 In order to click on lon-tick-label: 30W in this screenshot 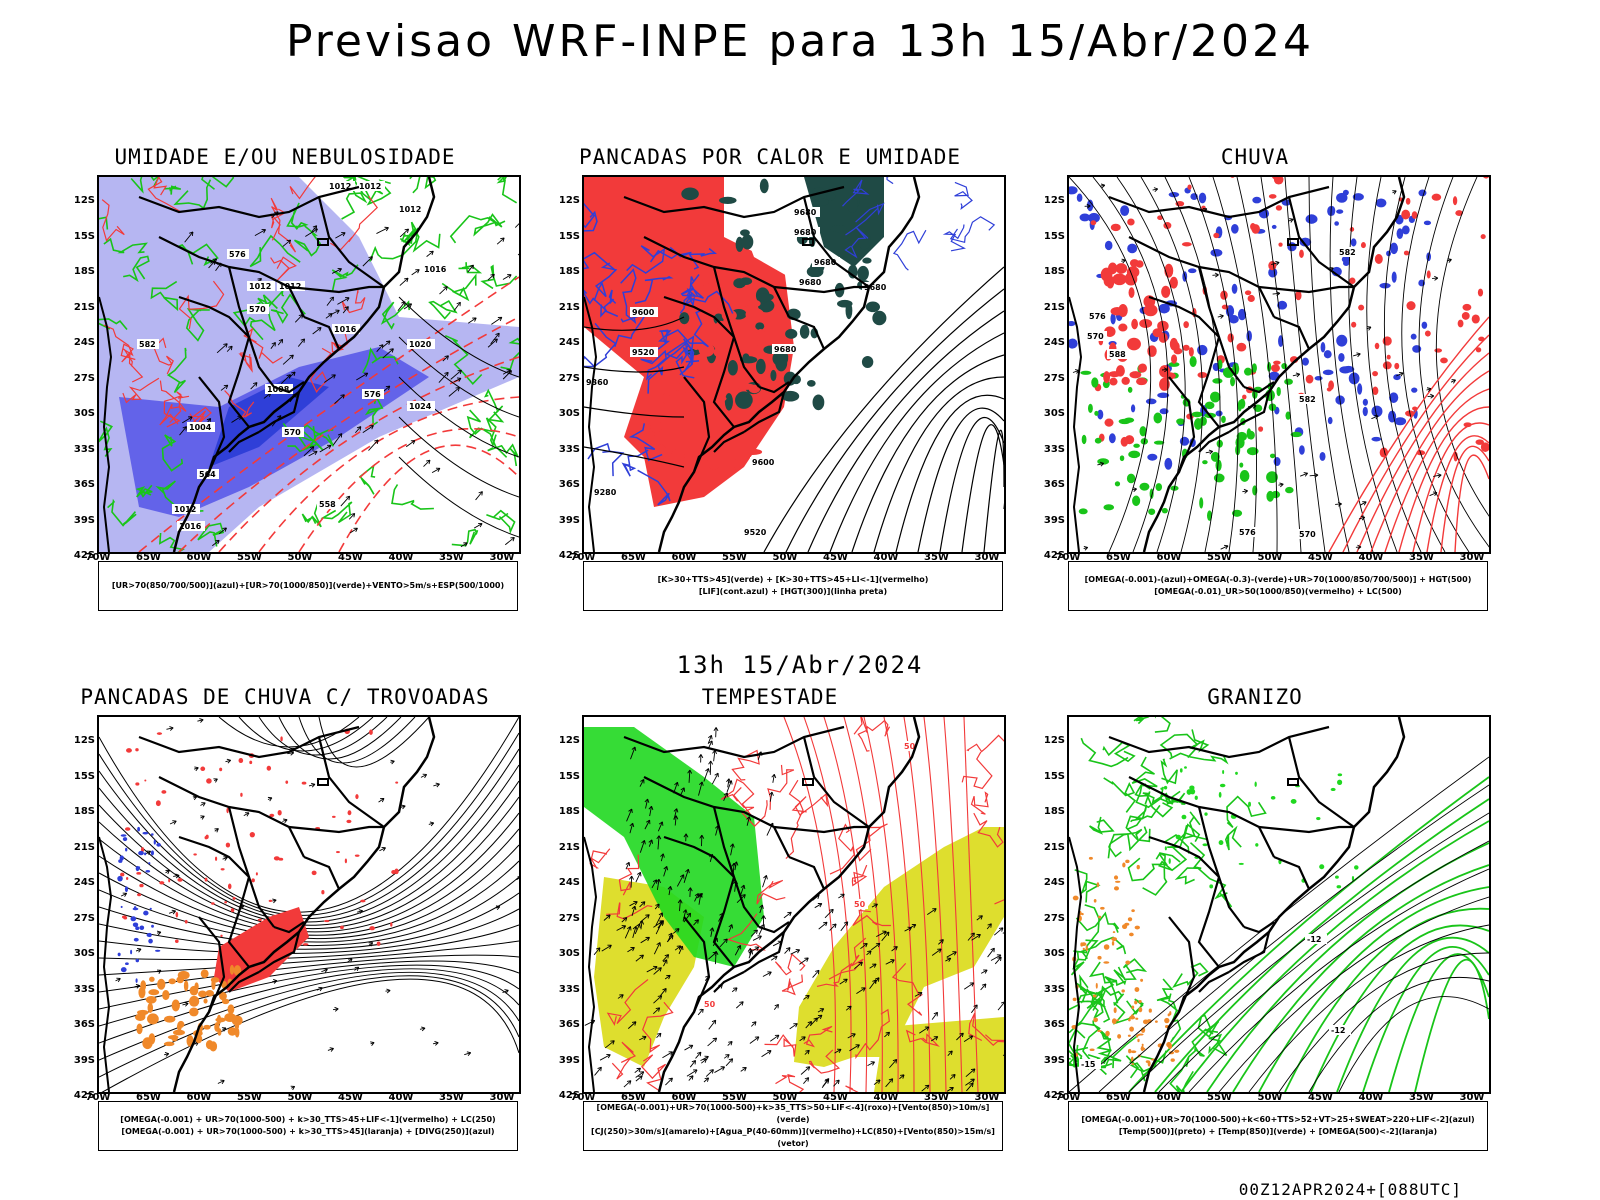, I will do `click(987, 557)`.